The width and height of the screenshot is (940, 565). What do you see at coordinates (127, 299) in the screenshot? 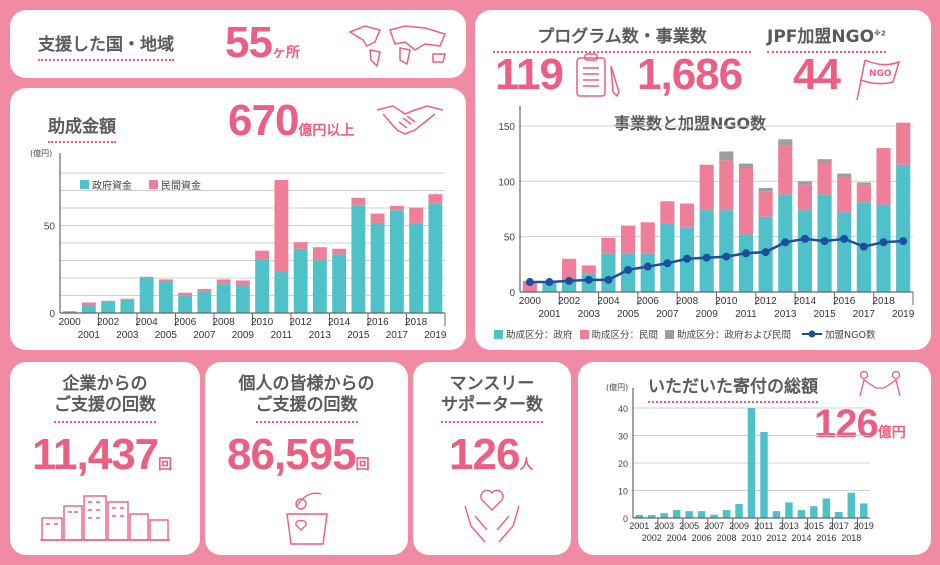
I see `bar-2003` at bounding box center [127, 299].